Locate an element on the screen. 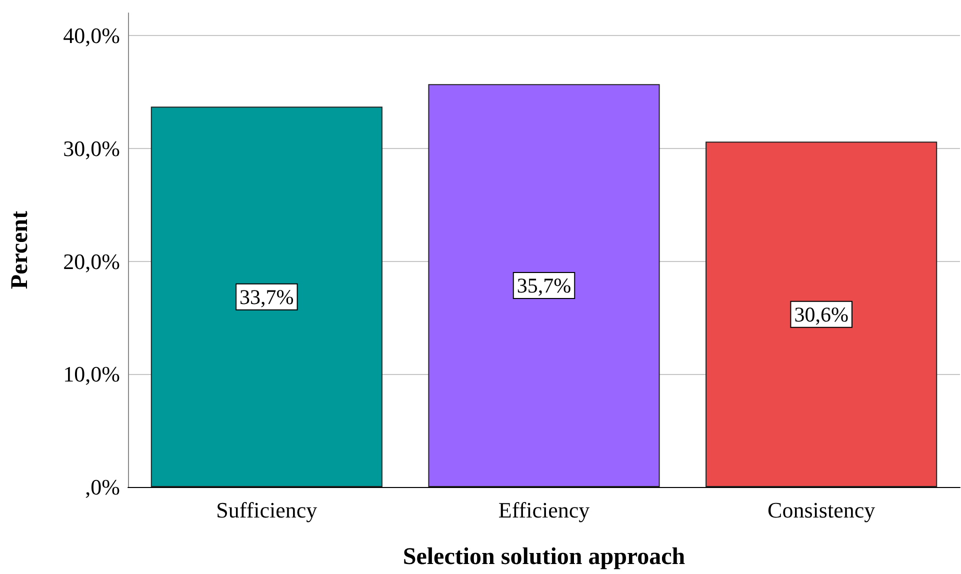 The width and height of the screenshot is (961, 574). bar is located at coordinates (822, 314).